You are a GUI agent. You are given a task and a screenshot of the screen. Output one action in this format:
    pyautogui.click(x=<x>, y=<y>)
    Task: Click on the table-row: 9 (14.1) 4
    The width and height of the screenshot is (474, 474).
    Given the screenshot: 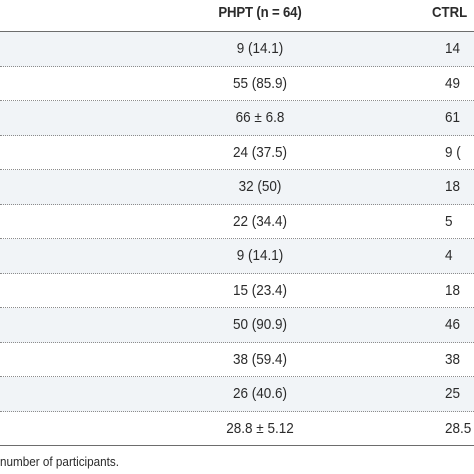 What is the action you would take?
    pyautogui.click(x=237, y=256)
    